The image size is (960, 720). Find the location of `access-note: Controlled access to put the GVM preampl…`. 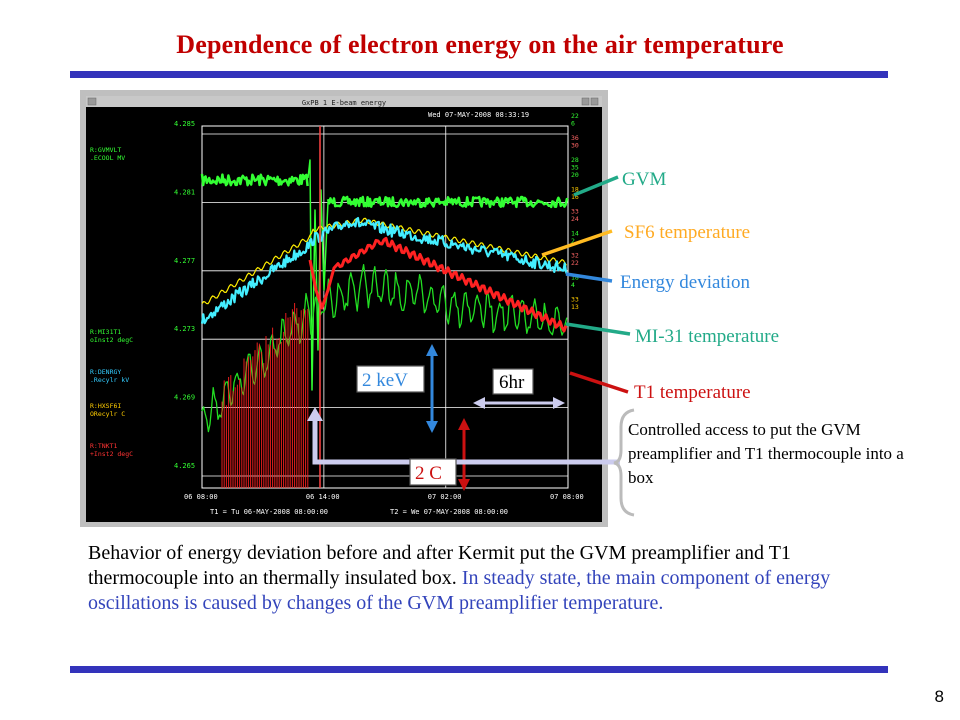

access-note: Controlled access to put the GVM preampl… is located at coordinates (766, 453).